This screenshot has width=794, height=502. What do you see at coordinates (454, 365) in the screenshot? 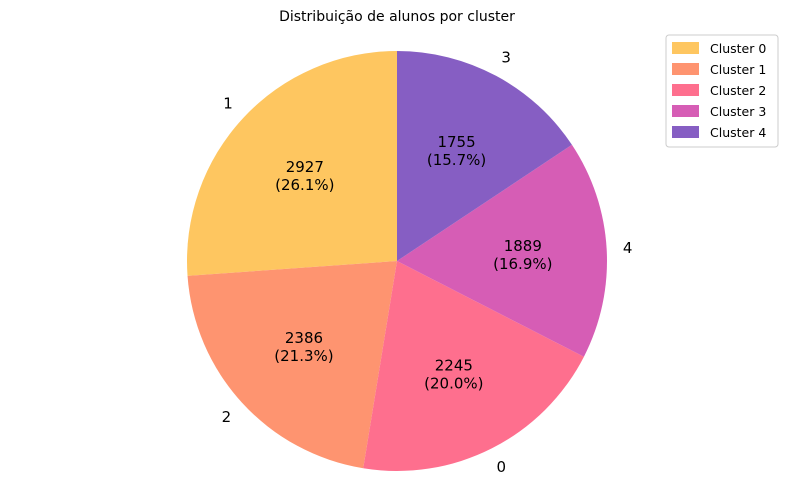
I see `slice-value-0: 2245` at bounding box center [454, 365].